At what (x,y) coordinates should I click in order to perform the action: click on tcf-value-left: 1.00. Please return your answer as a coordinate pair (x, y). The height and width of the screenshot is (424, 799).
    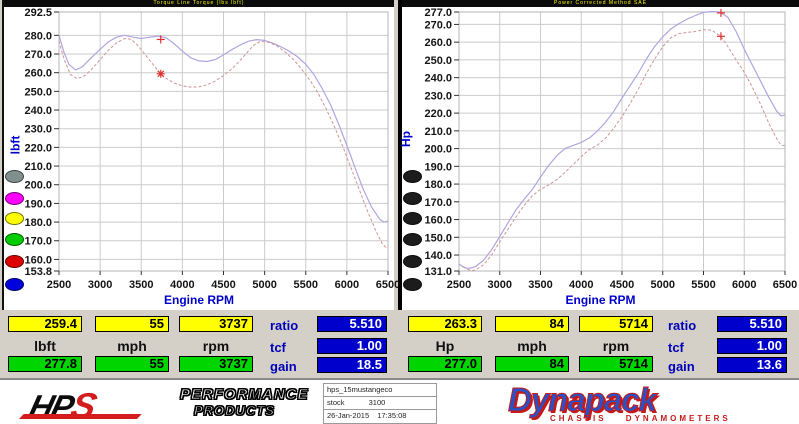
    Looking at the image, I should click on (352, 346).